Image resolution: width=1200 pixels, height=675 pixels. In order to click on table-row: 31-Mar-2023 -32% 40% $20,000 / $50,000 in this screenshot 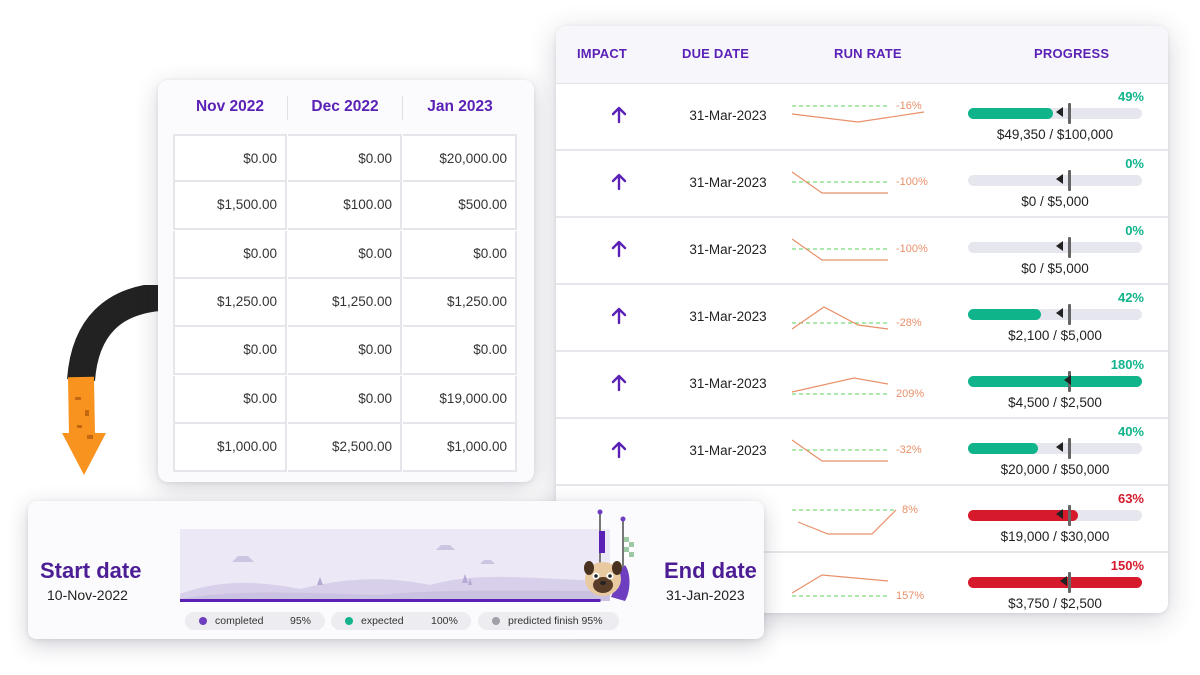, I will do `click(862, 452)`.